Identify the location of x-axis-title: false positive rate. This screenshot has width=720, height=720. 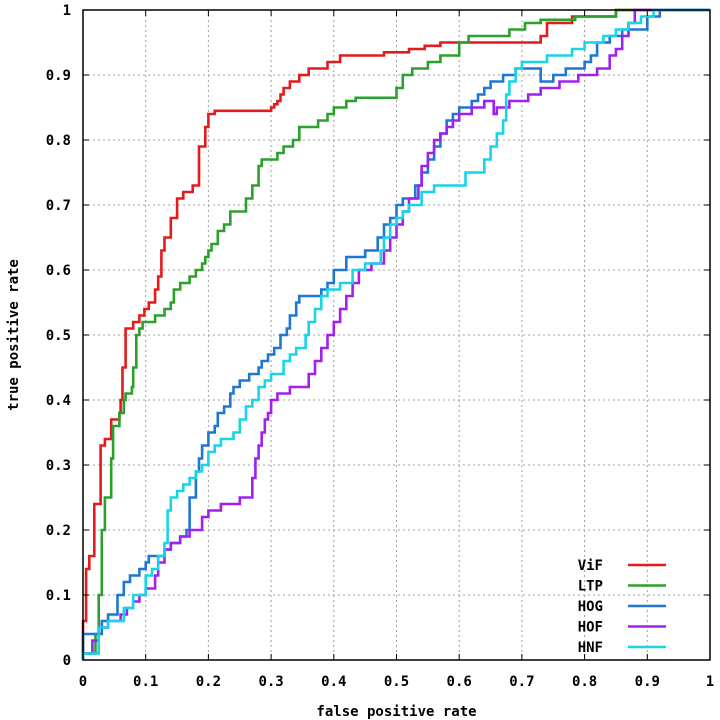
(396, 712).